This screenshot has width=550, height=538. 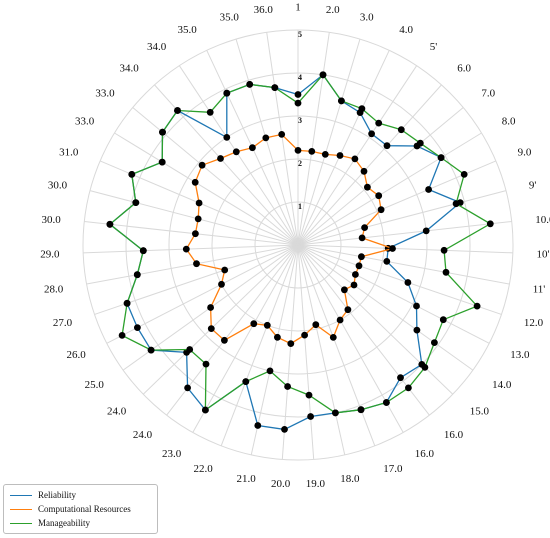 What do you see at coordinates (84, 509) in the screenshot?
I see `legend-label-computational-resources: Computational Resources` at bounding box center [84, 509].